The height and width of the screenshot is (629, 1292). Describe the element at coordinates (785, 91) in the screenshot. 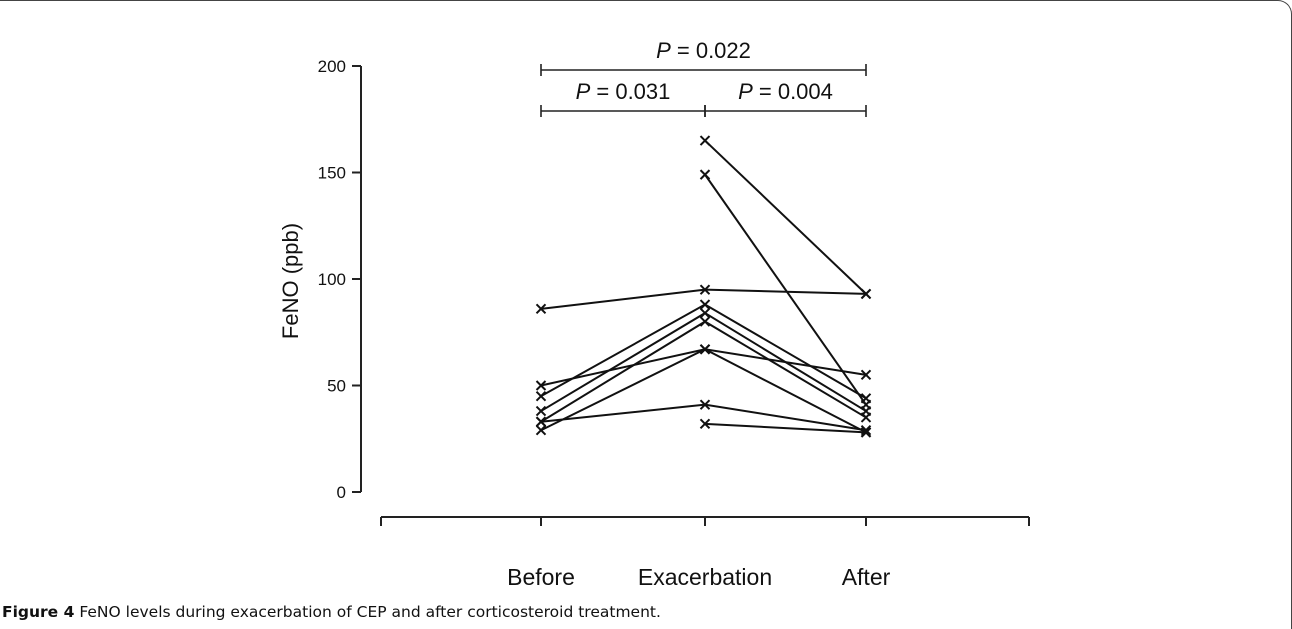

I see `p-value-label: P = 0.004` at that location.